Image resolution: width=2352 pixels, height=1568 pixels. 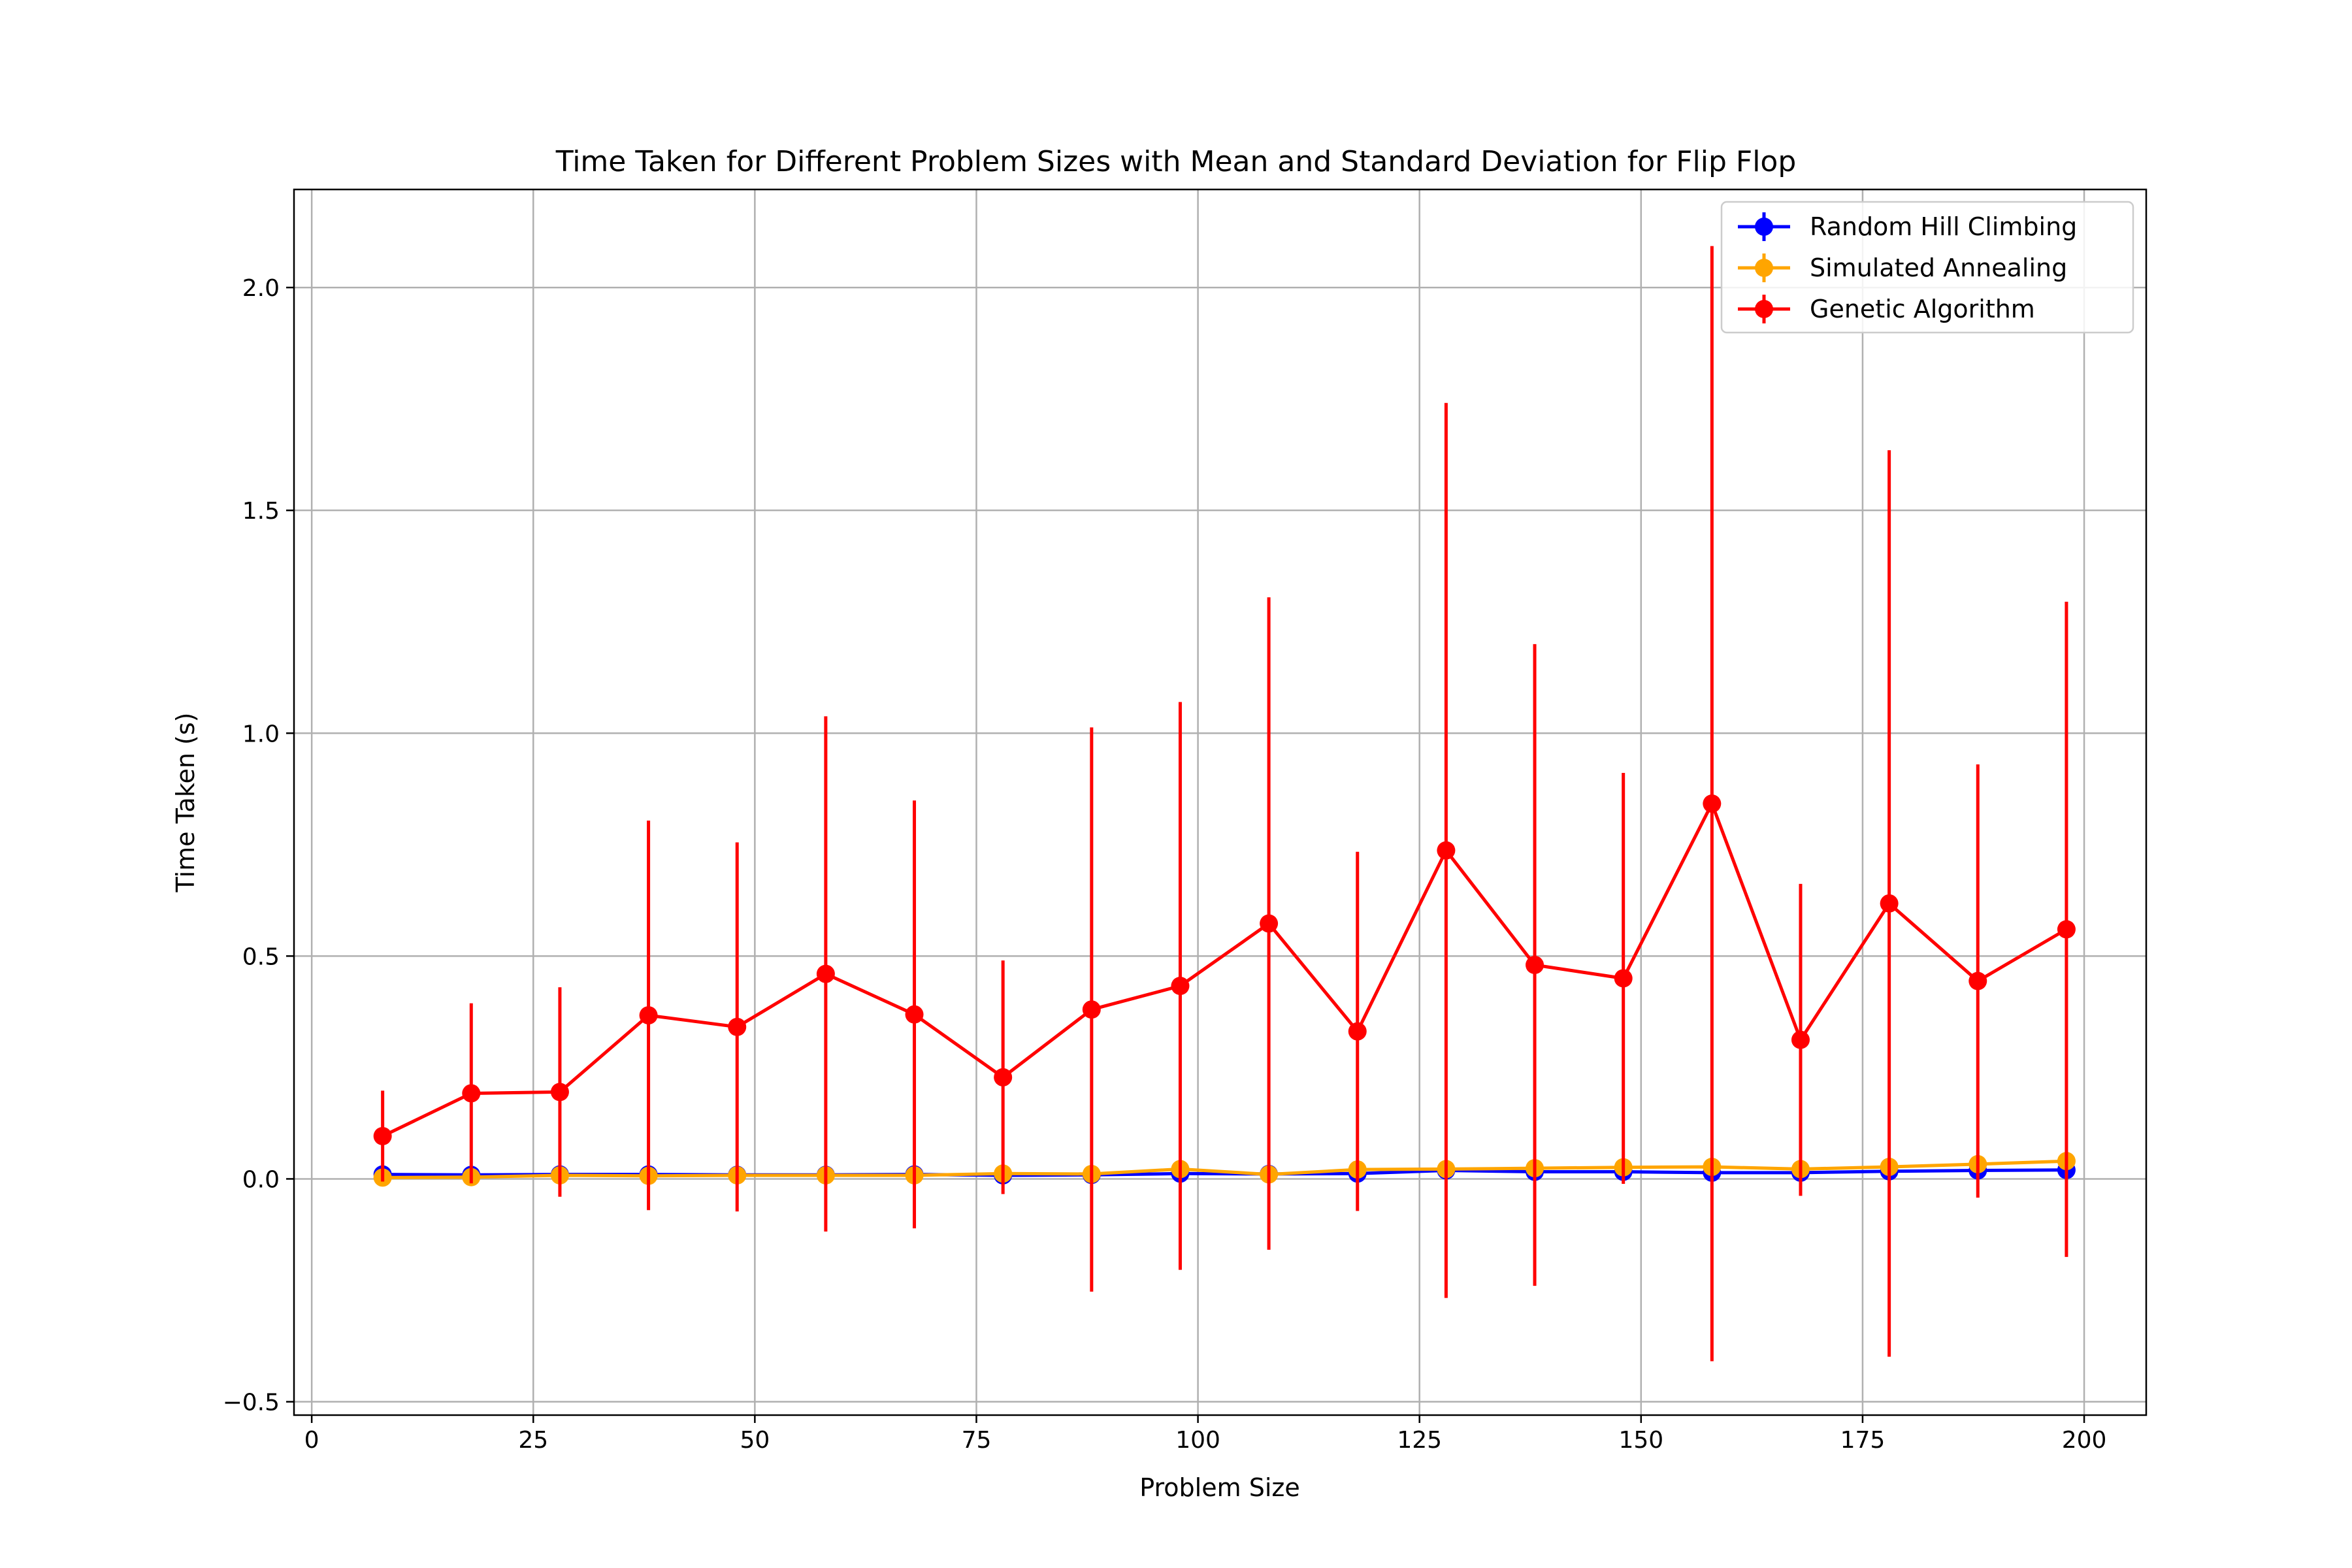 I want to click on legend-entry: Genetic Algorithm, so click(x=1886, y=309).